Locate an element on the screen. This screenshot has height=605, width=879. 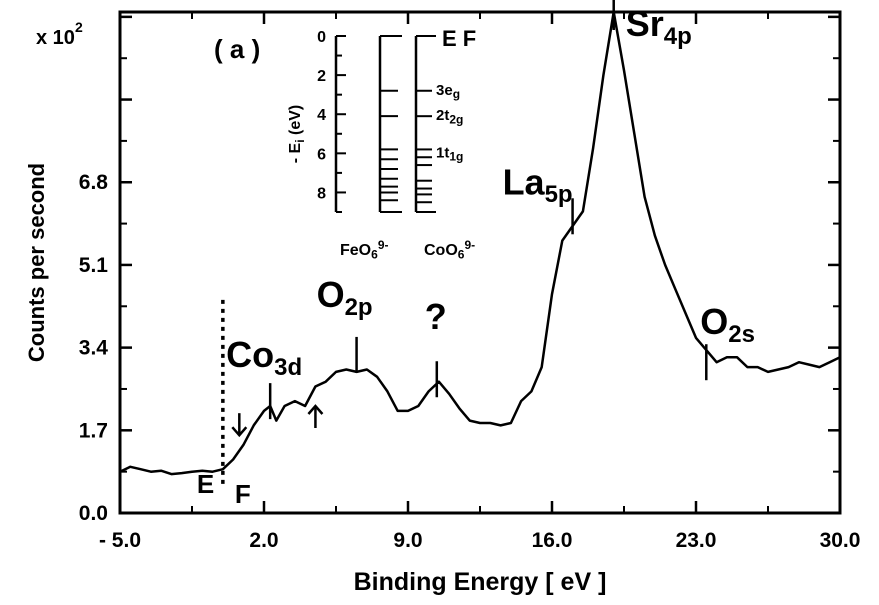
x-tick-label: 9.0 is located at coordinates (407, 540).